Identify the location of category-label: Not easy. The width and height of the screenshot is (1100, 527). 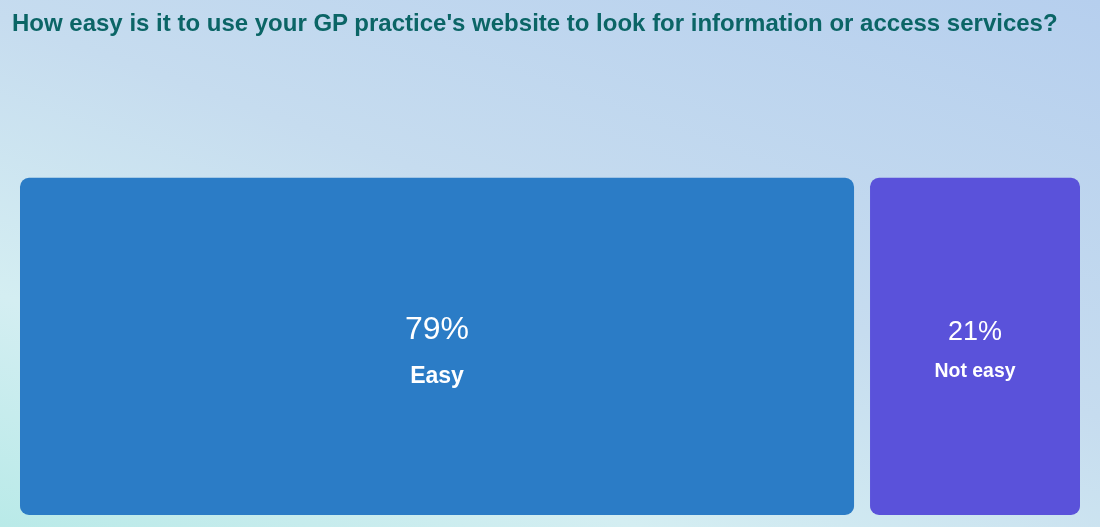
(975, 370).